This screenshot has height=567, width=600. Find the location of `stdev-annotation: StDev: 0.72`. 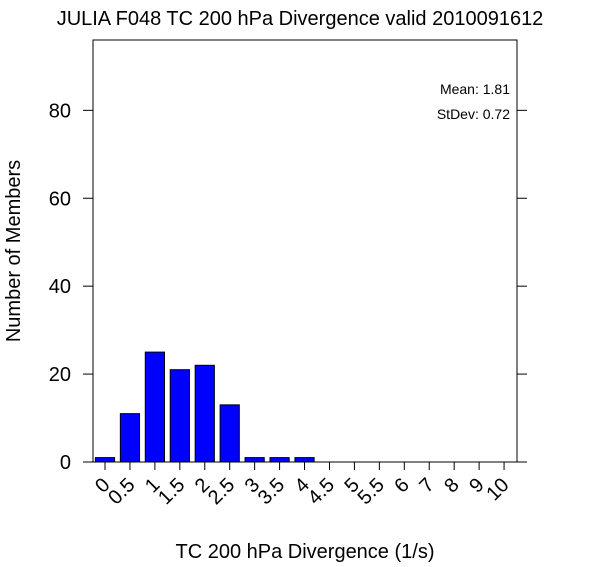

stdev-annotation: StDev: 0.72 is located at coordinates (473, 114).